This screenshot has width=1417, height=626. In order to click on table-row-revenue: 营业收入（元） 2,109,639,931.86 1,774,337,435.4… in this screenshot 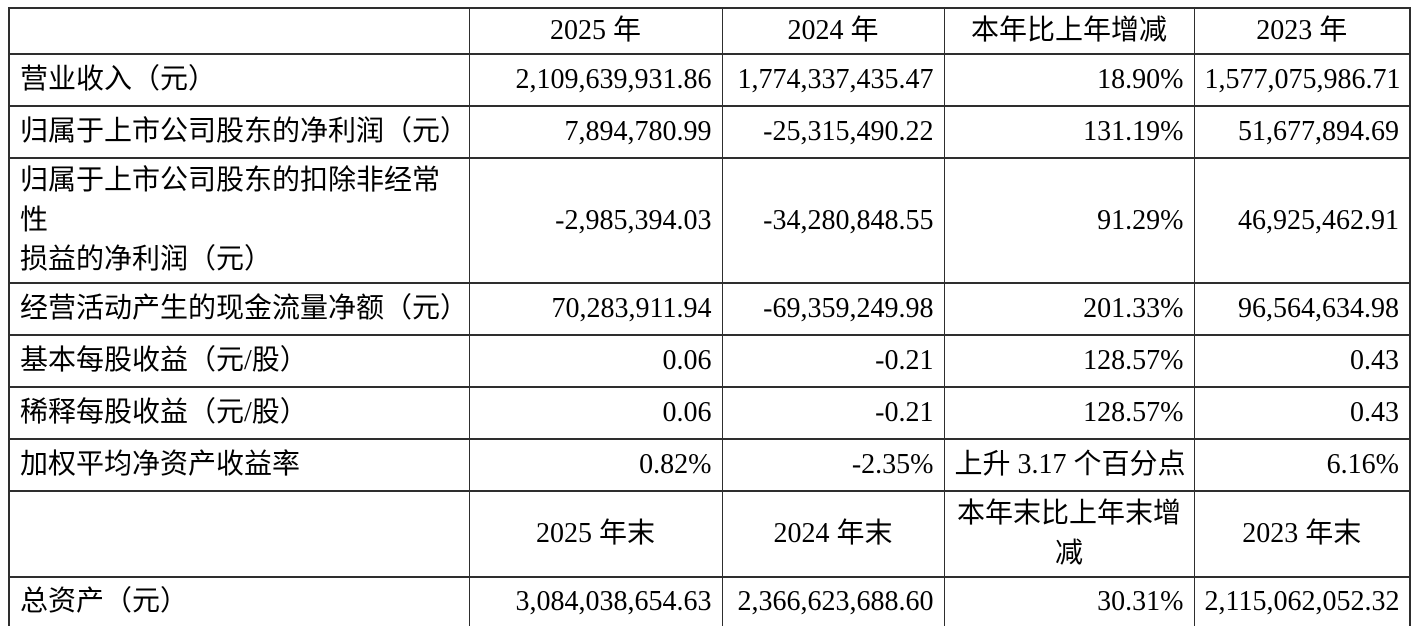, I will do `click(709, 79)`.